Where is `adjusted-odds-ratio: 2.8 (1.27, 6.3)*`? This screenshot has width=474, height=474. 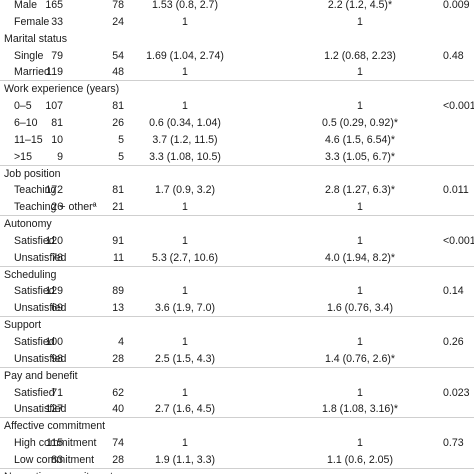 adjusted-odds-ratio: 2.8 (1.27, 6.3)* is located at coordinates (360, 190).